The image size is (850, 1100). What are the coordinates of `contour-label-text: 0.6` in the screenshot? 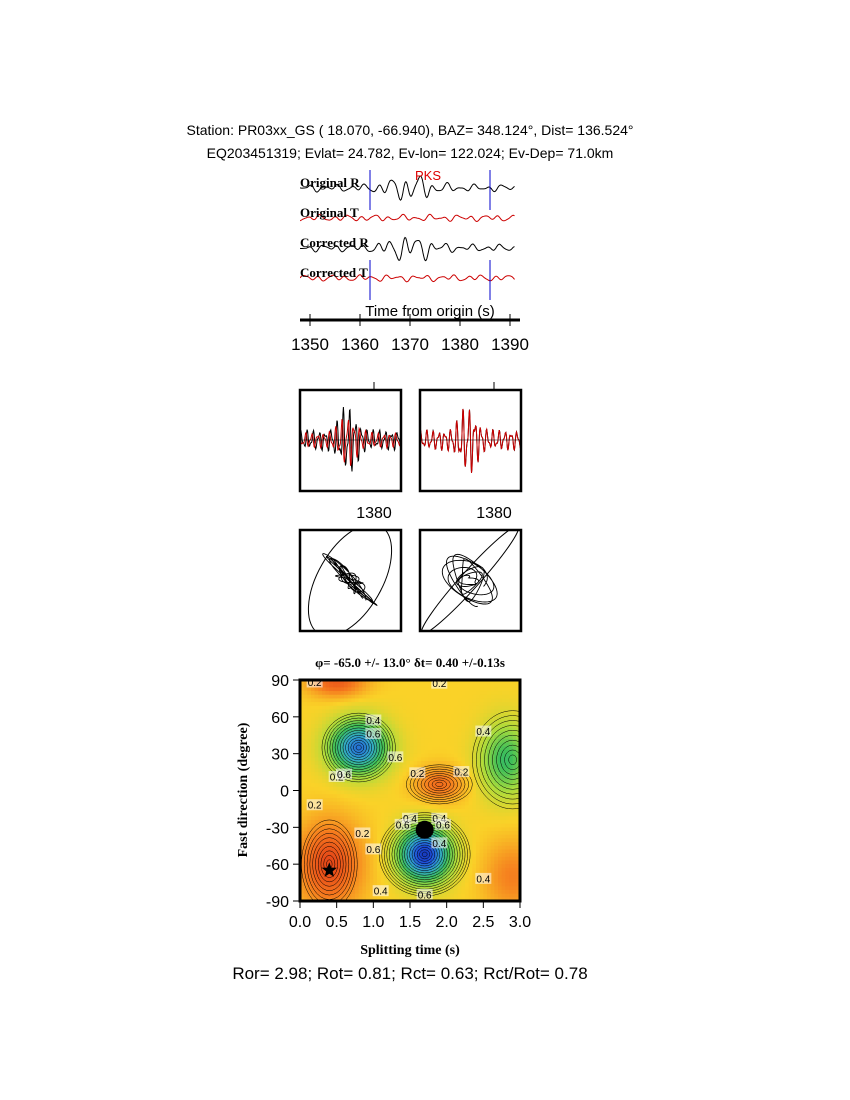 It's located at (443, 825).